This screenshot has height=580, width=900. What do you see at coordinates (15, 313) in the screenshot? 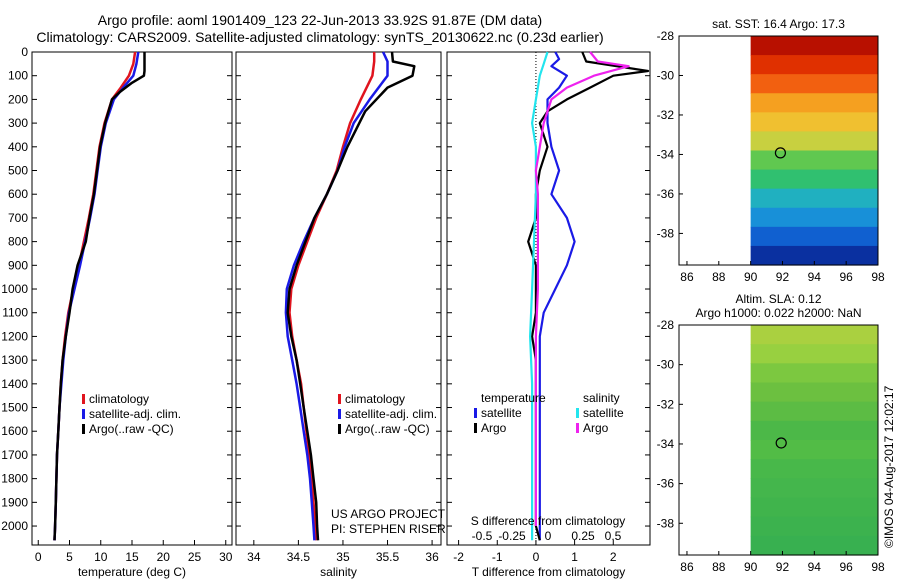
I see `temperature-ytick-label: 1100` at bounding box center [15, 313].